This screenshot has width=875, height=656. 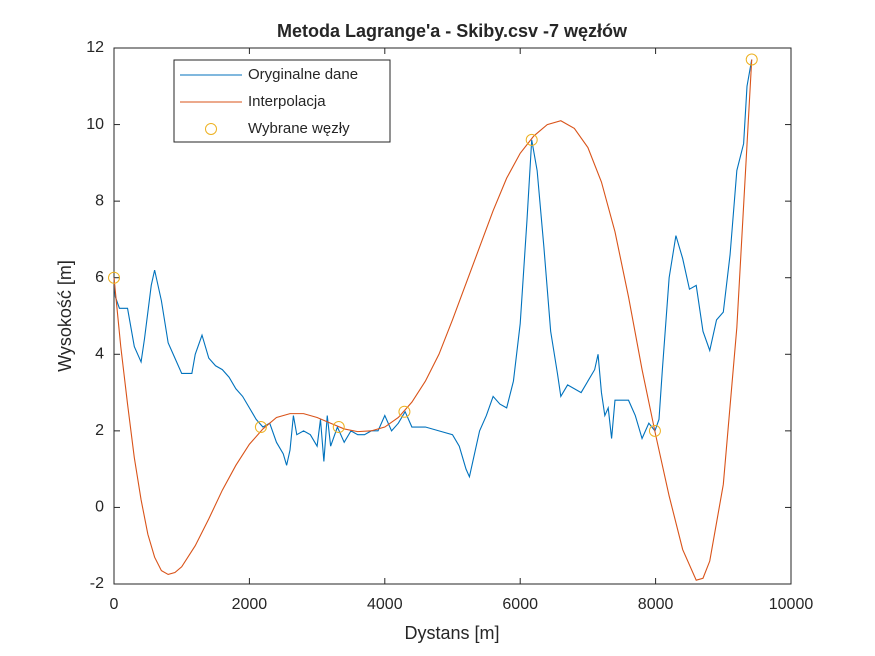 What do you see at coordinates (451, 633) in the screenshot?
I see `x-axis-label: Dystans [m]` at bounding box center [451, 633].